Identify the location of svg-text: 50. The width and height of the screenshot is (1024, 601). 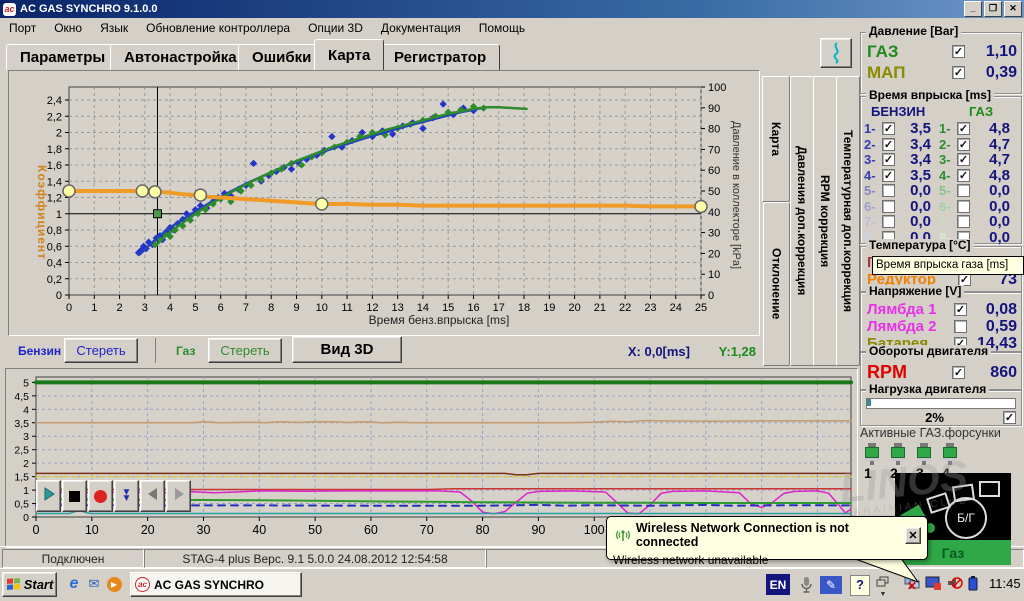
(714, 192).